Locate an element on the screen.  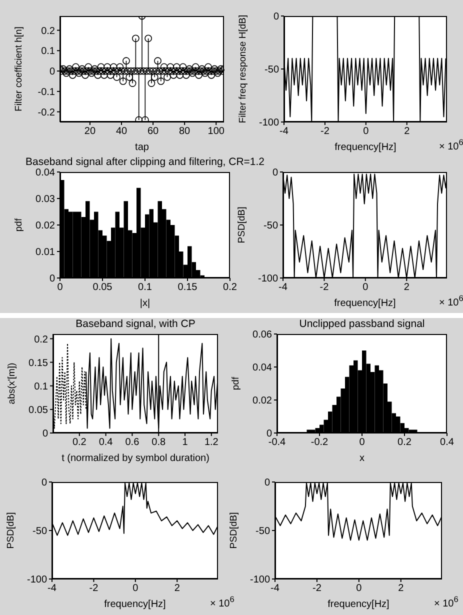
x-axis-title: |x| is located at coordinates (145, 303).